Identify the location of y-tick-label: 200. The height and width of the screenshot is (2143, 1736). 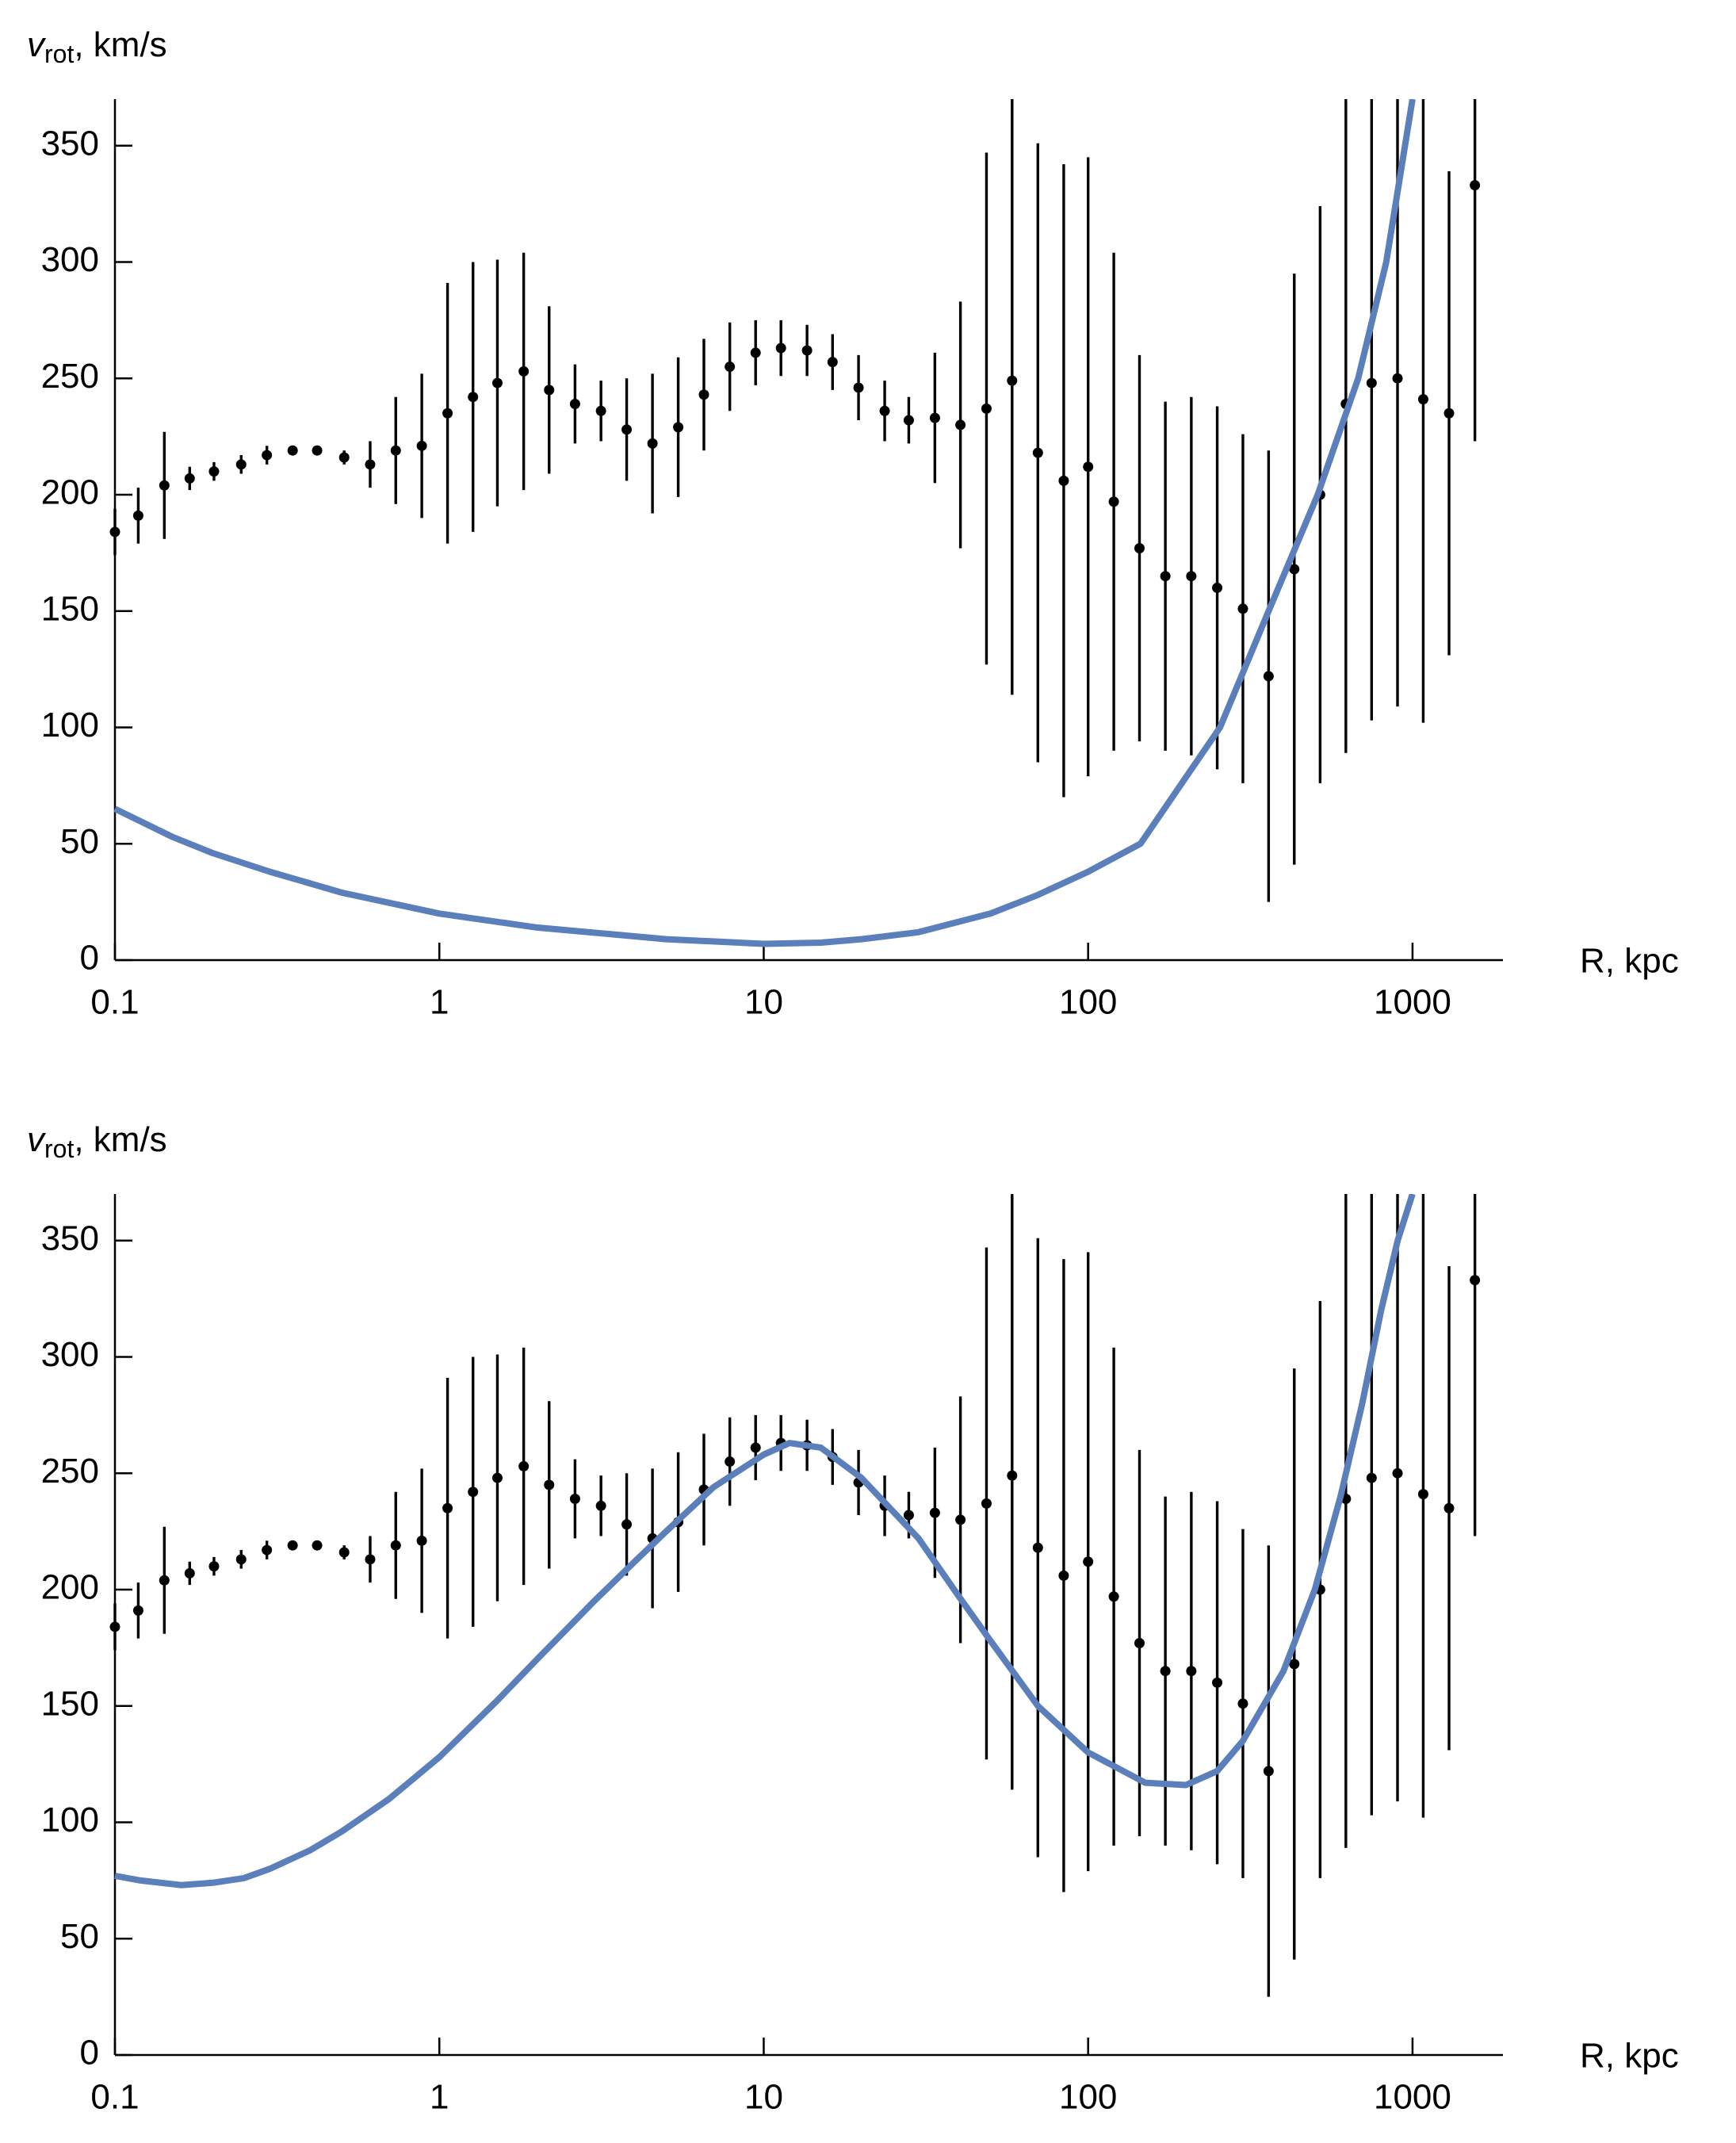
(70, 1587).